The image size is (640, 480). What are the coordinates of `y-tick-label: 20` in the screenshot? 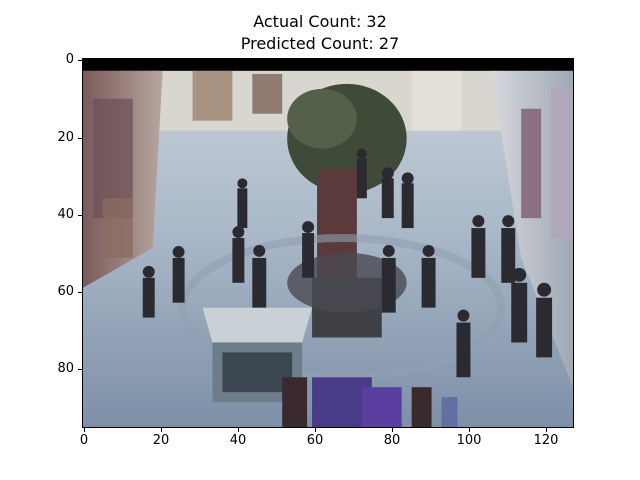 It's located at (65, 137).